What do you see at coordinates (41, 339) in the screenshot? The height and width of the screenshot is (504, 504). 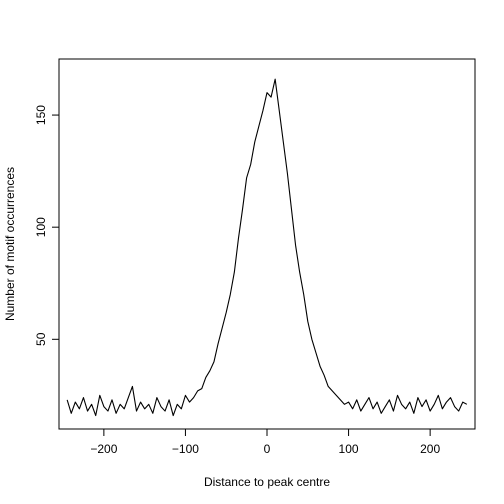 I see `y-tick-label: 50` at bounding box center [41, 339].